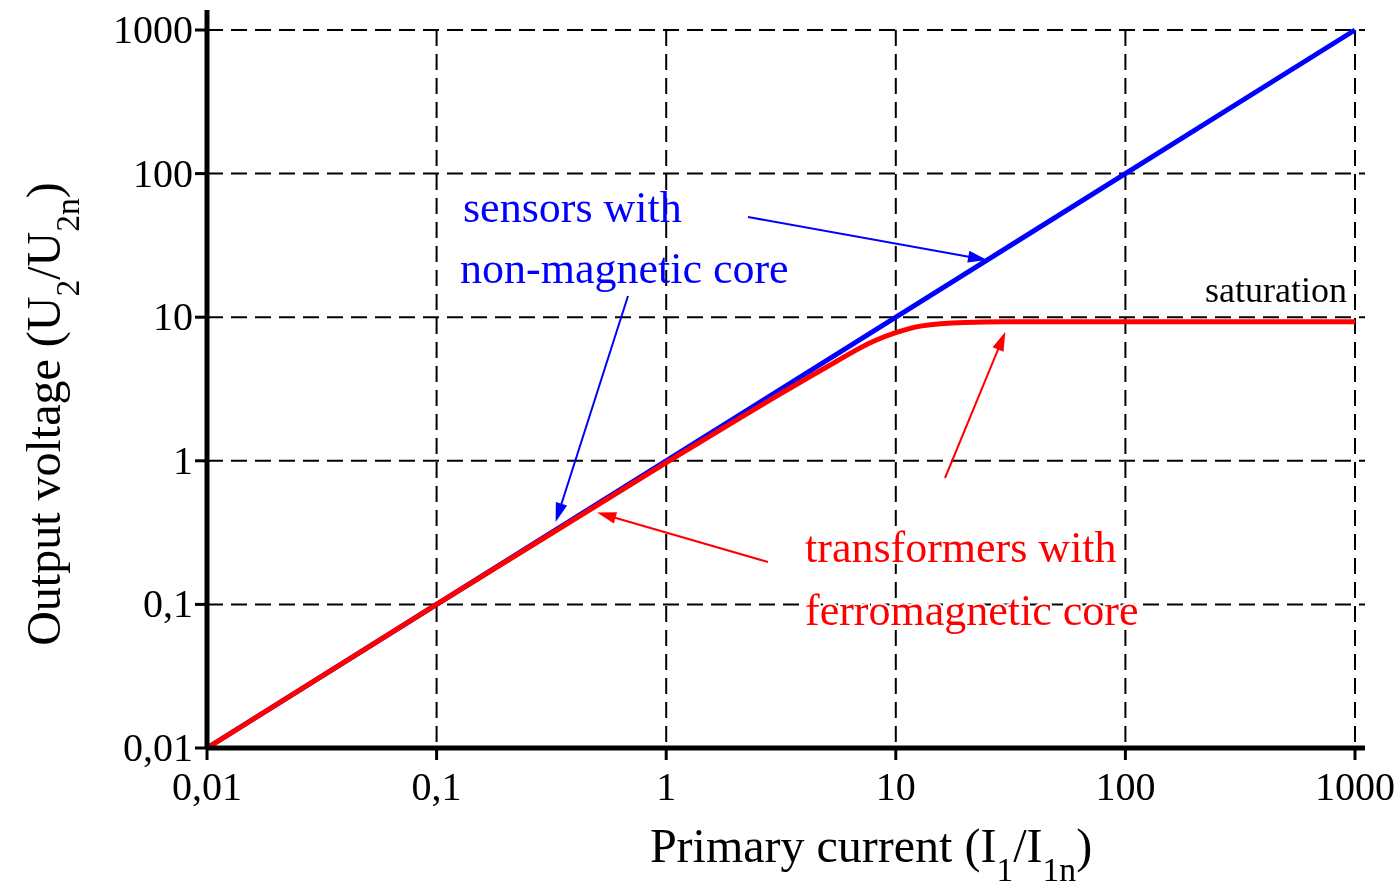 Image resolution: width=1399 pixels, height=893 pixels. I want to click on y-tick-label: 10, so click(173, 317).